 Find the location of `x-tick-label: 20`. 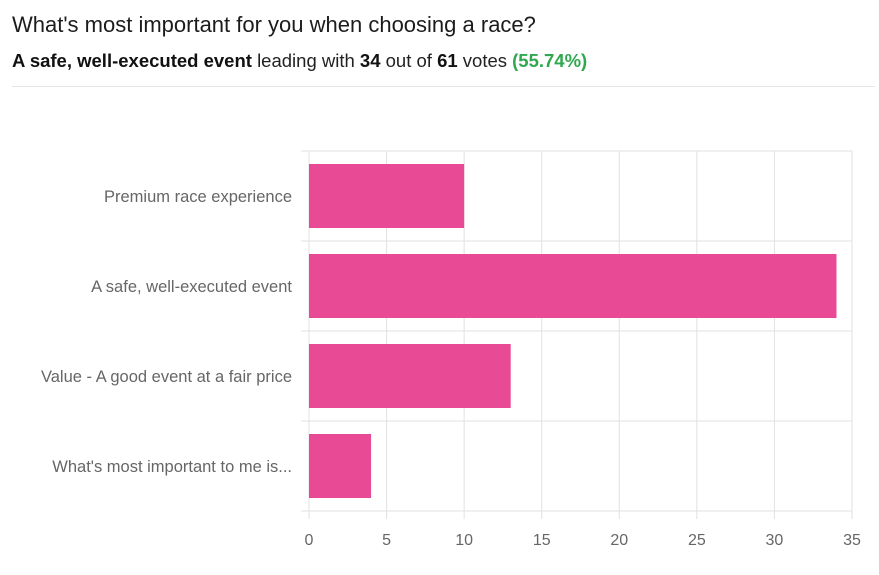

x-tick-label: 20 is located at coordinates (619, 540).